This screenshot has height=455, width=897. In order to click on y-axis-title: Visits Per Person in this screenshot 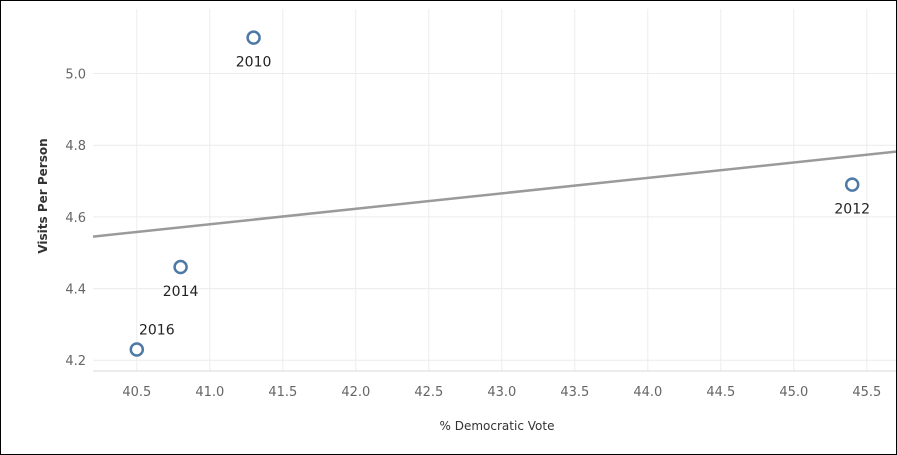, I will do `click(43, 195)`.